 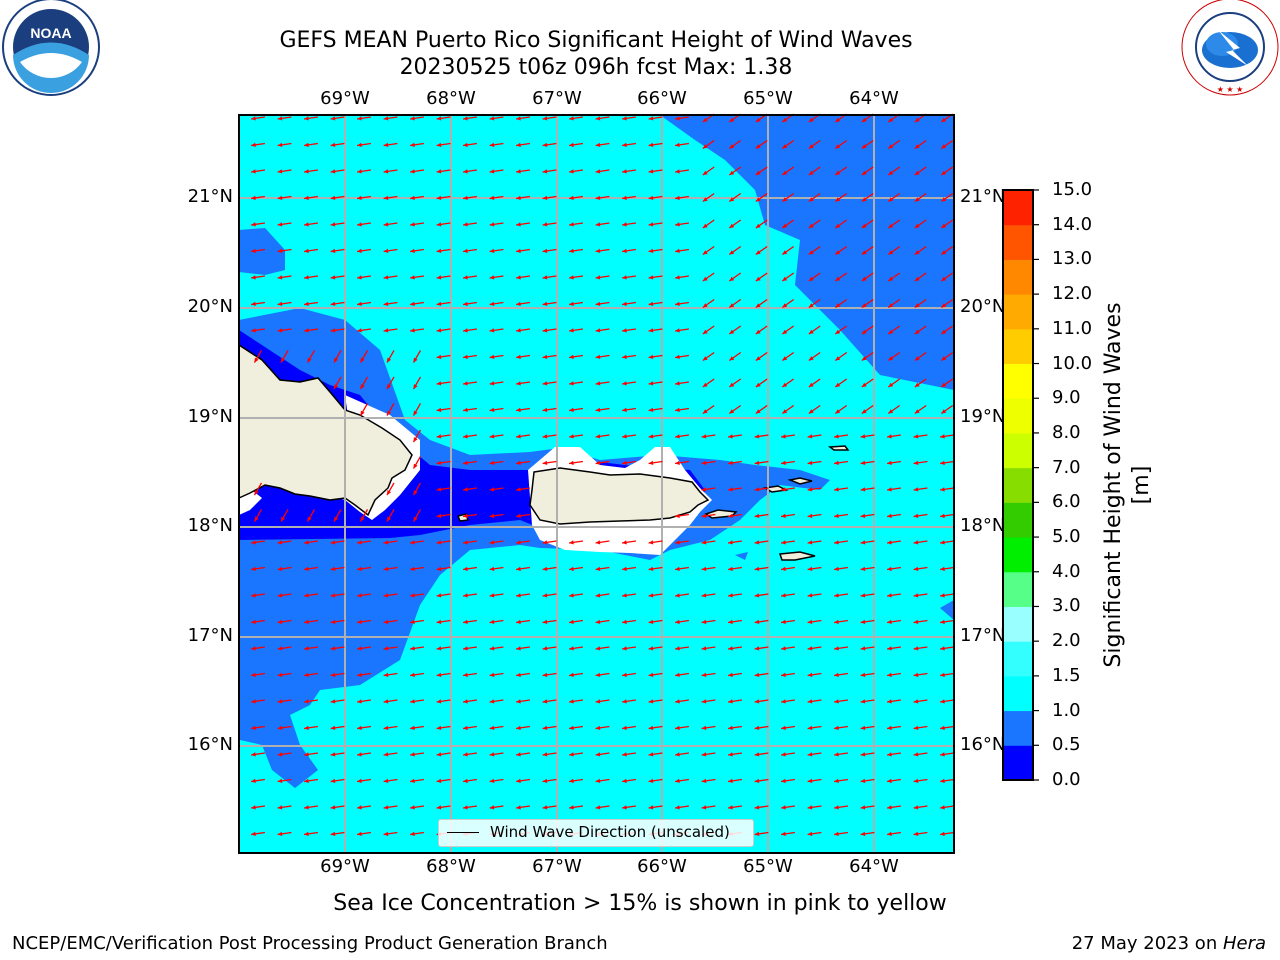 What do you see at coordinates (1066, 398) in the screenshot?
I see `colorbar-tick-label: 9.0` at bounding box center [1066, 398].